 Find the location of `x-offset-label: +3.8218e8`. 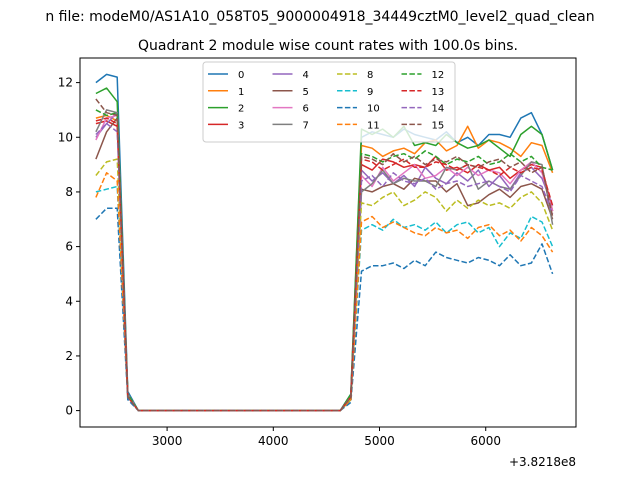

x-offset-label: +3.8218e8 is located at coordinates (542, 462).